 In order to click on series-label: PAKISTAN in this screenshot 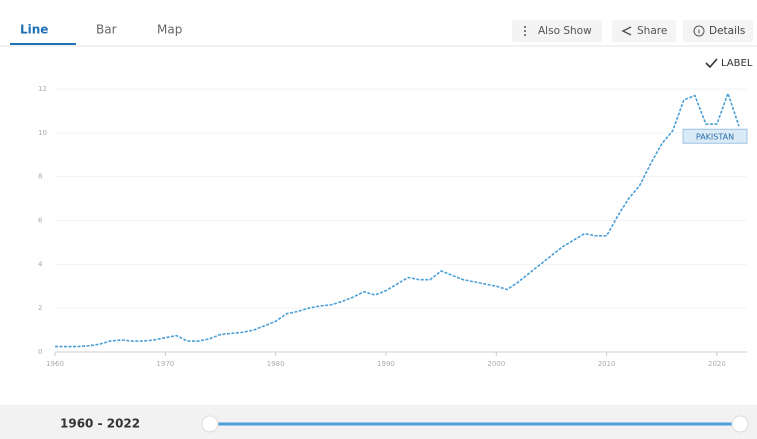, I will do `click(715, 136)`.